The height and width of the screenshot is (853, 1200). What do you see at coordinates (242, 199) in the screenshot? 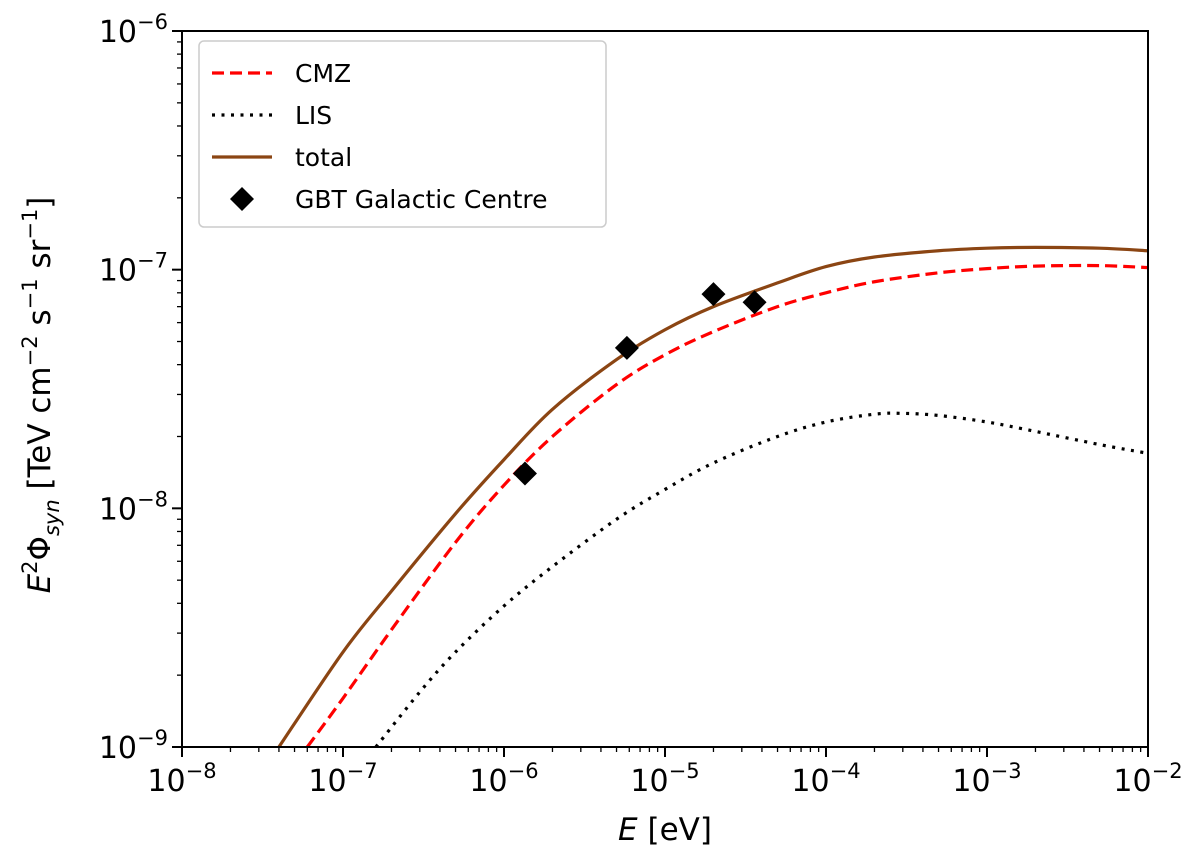
I see `legend-swatch-gbt-diamond` at bounding box center [242, 199].